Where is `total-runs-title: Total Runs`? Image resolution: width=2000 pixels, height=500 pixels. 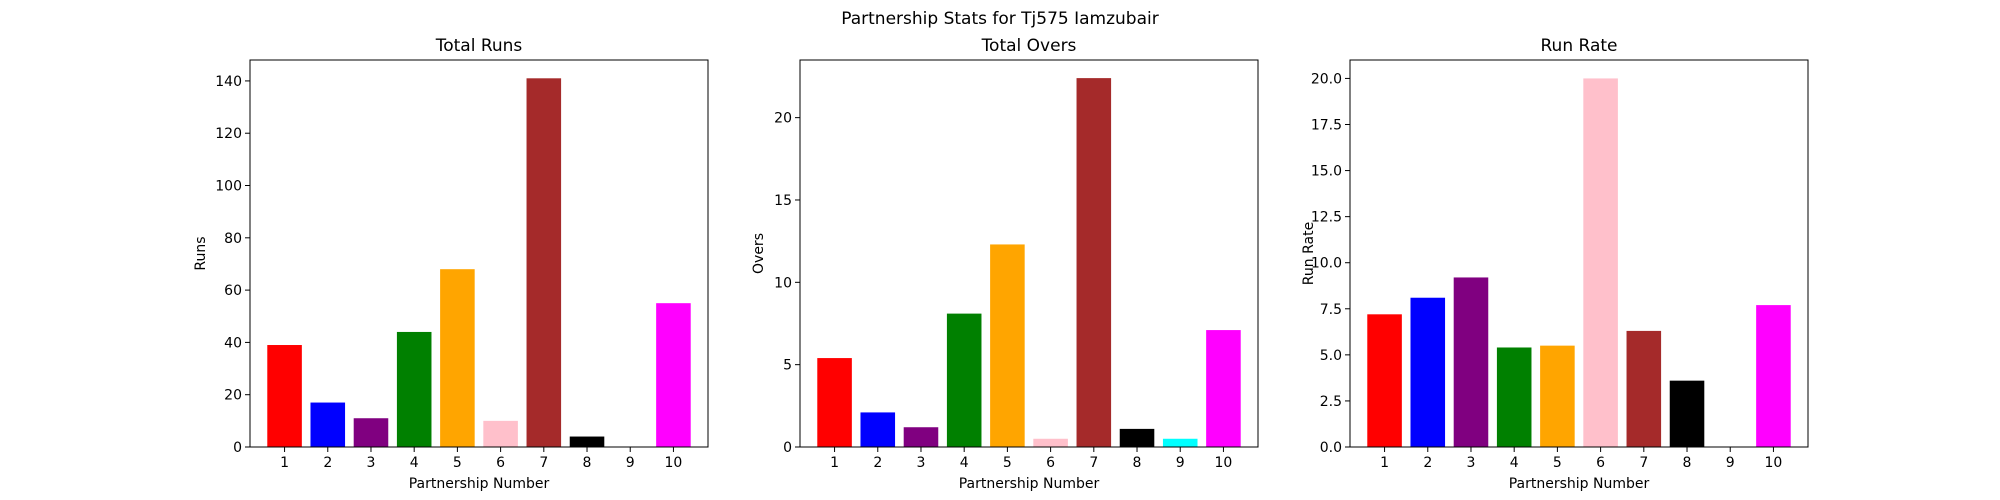 total-runs-title: Total Runs is located at coordinates (479, 46).